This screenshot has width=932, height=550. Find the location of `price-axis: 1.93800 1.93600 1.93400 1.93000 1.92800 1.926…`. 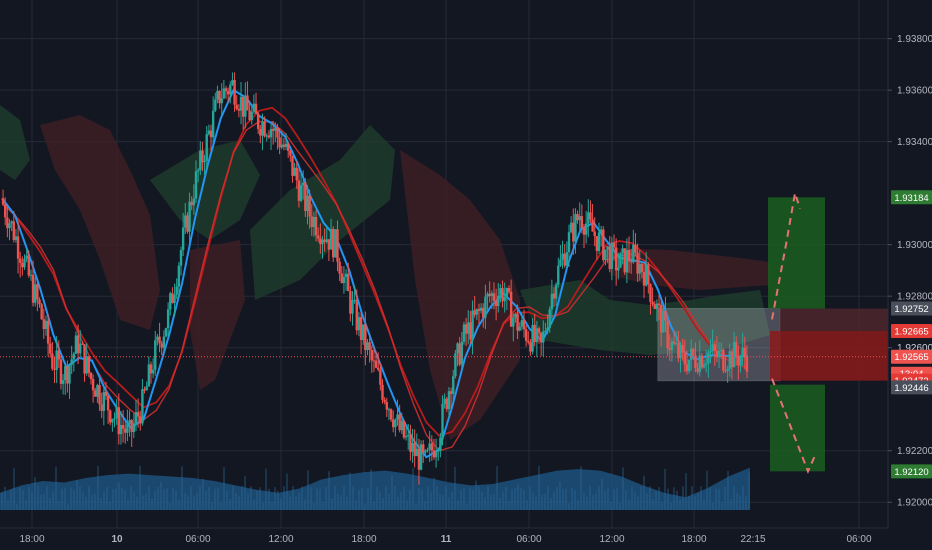

price-axis: 1.93800 1.93600 1.93400 1.93000 1.92800 1.926… is located at coordinates (909, 264).